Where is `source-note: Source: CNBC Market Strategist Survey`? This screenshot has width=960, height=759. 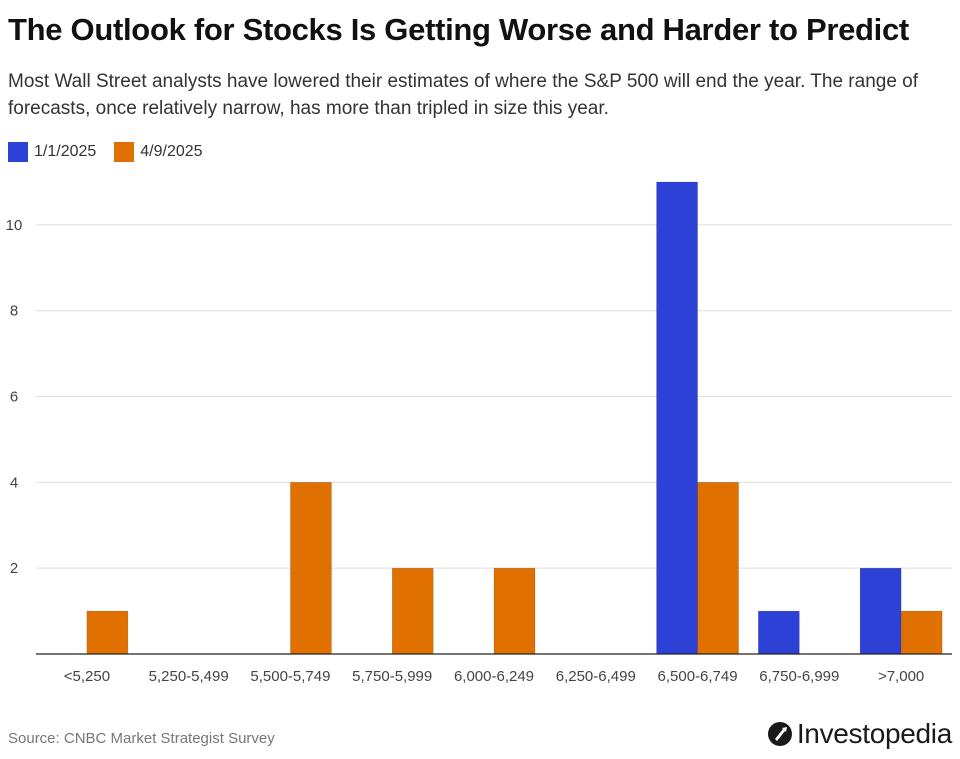 source-note: Source: CNBC Market Strategist Survey is located at coordinates (141, 738).